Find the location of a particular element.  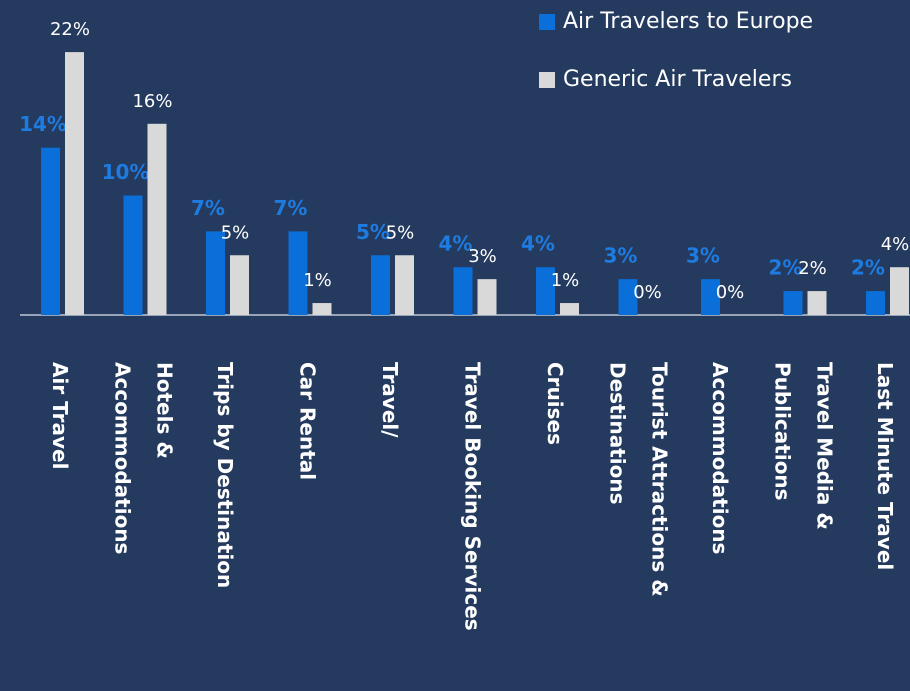

category-label: Car Rental is located at coordinates (308, 421).